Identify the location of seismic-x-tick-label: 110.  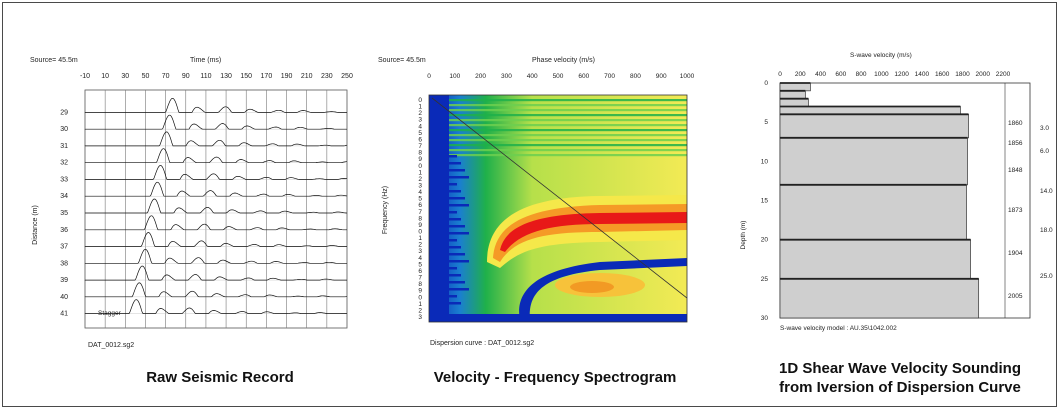
(205, 76).